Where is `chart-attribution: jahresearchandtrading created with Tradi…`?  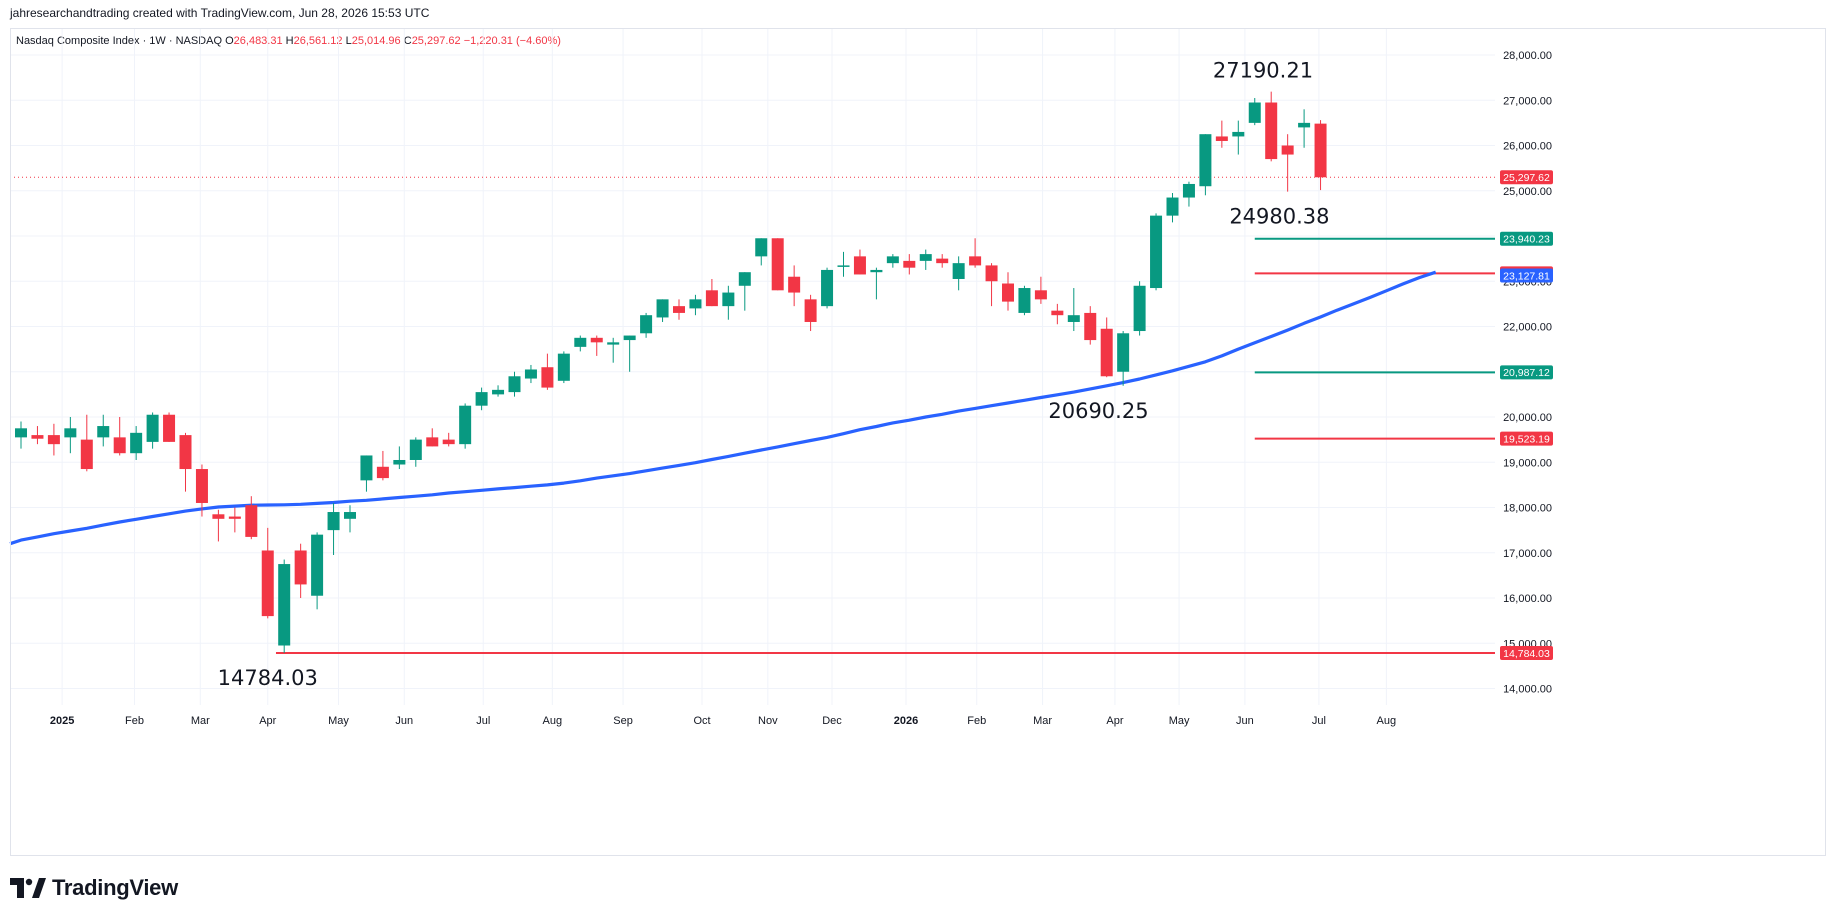 chart-attribution: jahresearchandtrading created with Tradi… is located at coordinates (220, 13).